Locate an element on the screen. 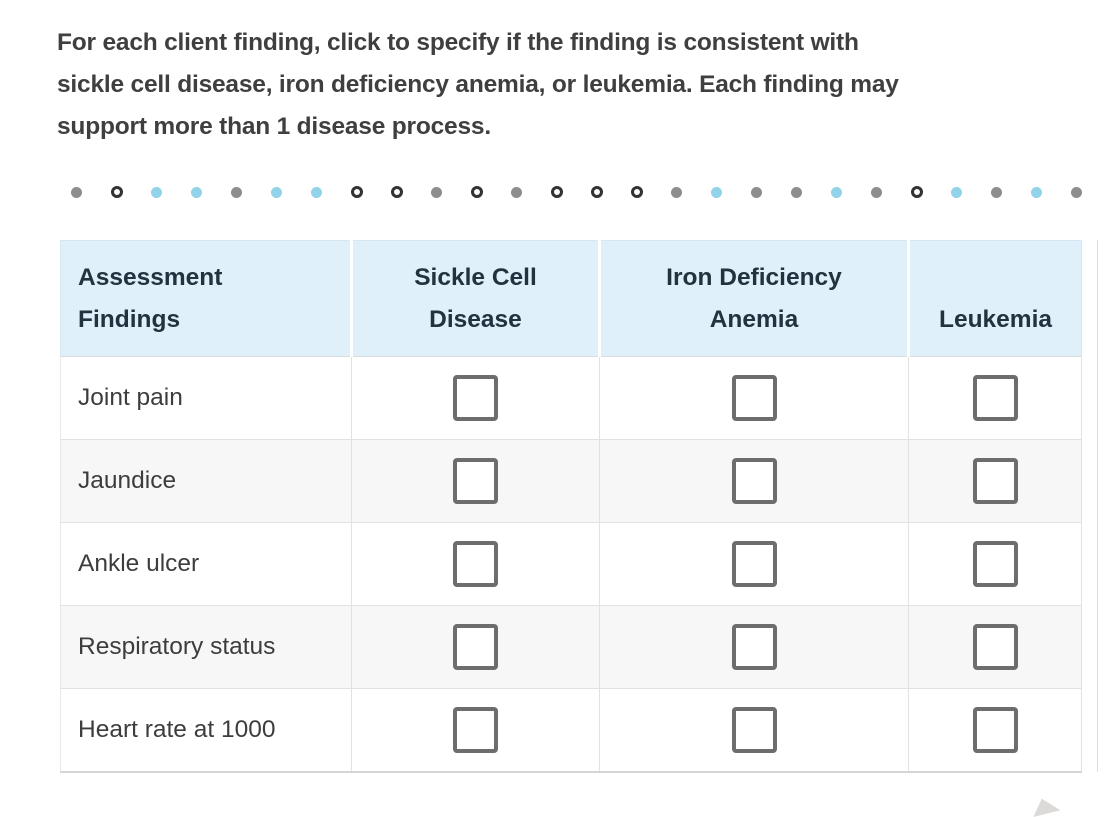  checkbox-heart-rate-iron-deficiency is located at coordinates (754, 729).